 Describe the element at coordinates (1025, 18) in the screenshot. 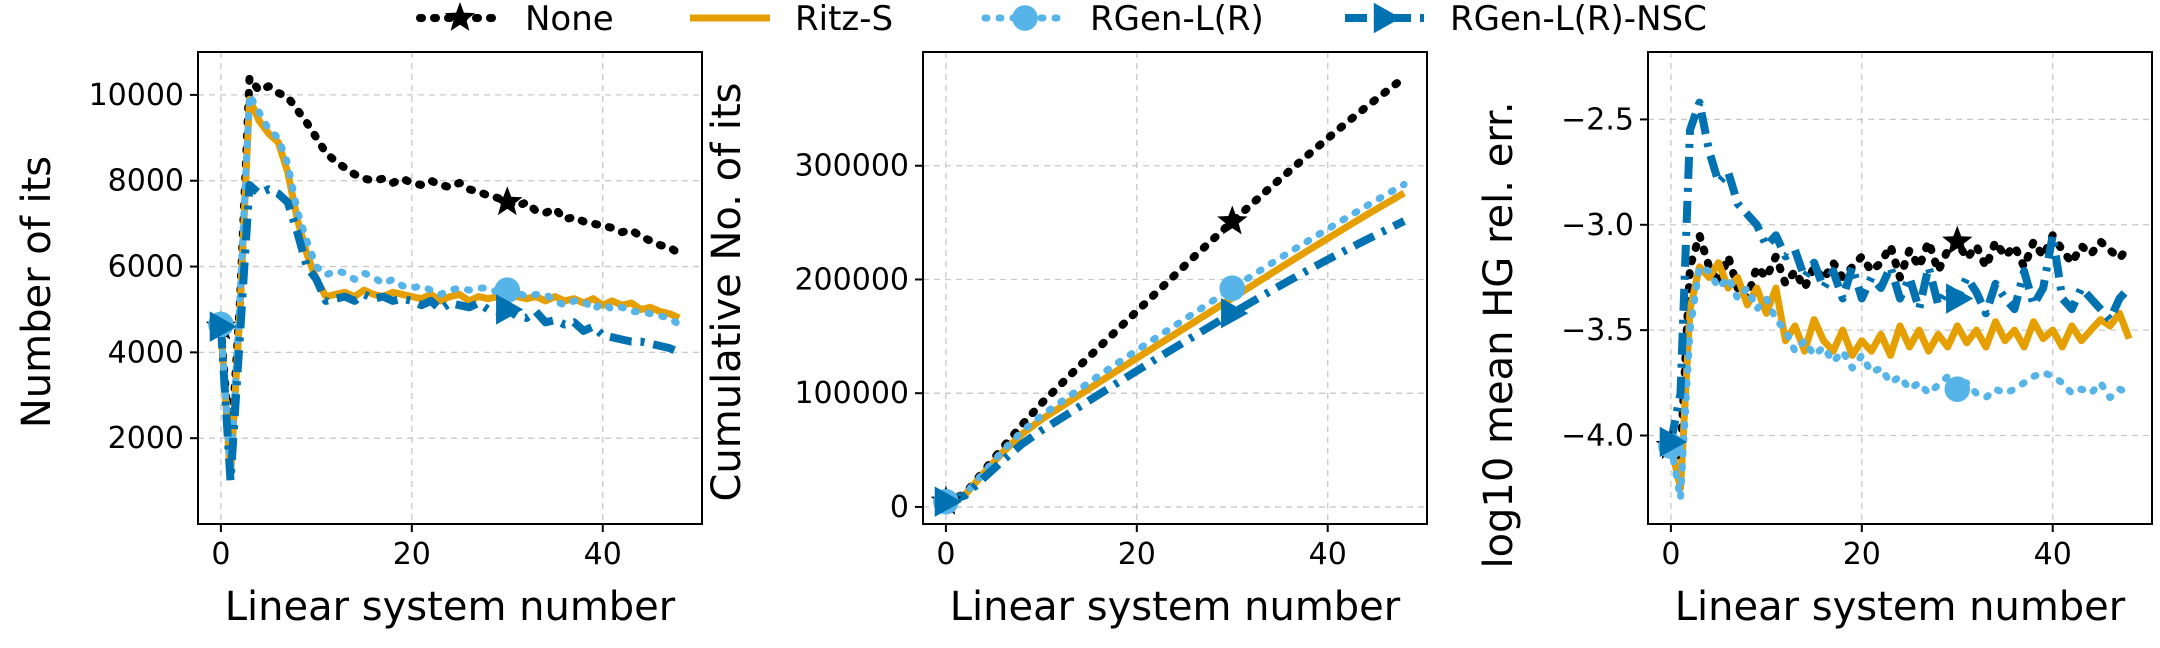

I see `circle-icon` at that location.